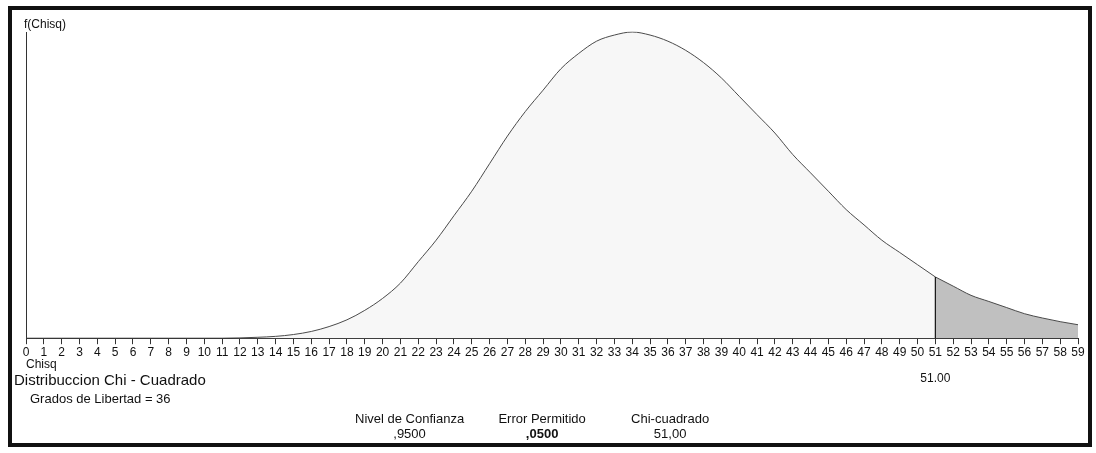 This screenshot has width=1096, height=453. Describe the element at coordinates (454, 351) in the screenshot. I see `x-tick-label: 24` at that location.